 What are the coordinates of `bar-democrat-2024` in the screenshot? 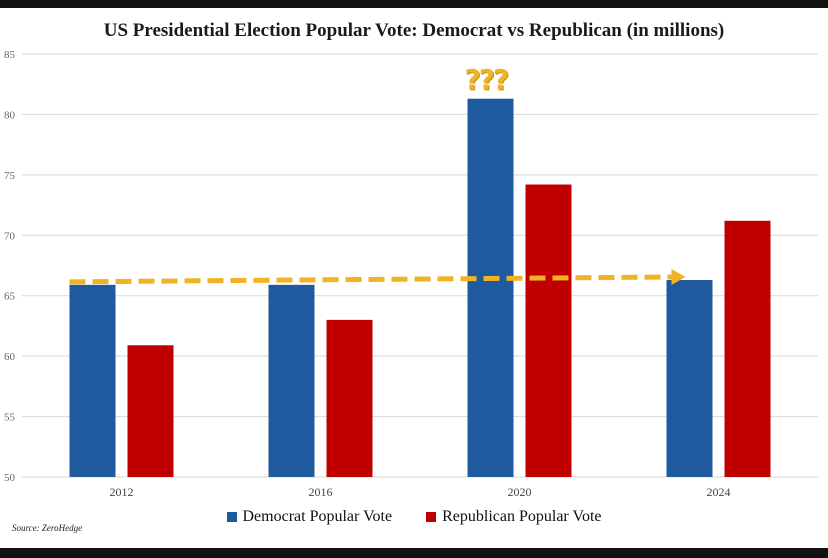 It's located at (689, 378).